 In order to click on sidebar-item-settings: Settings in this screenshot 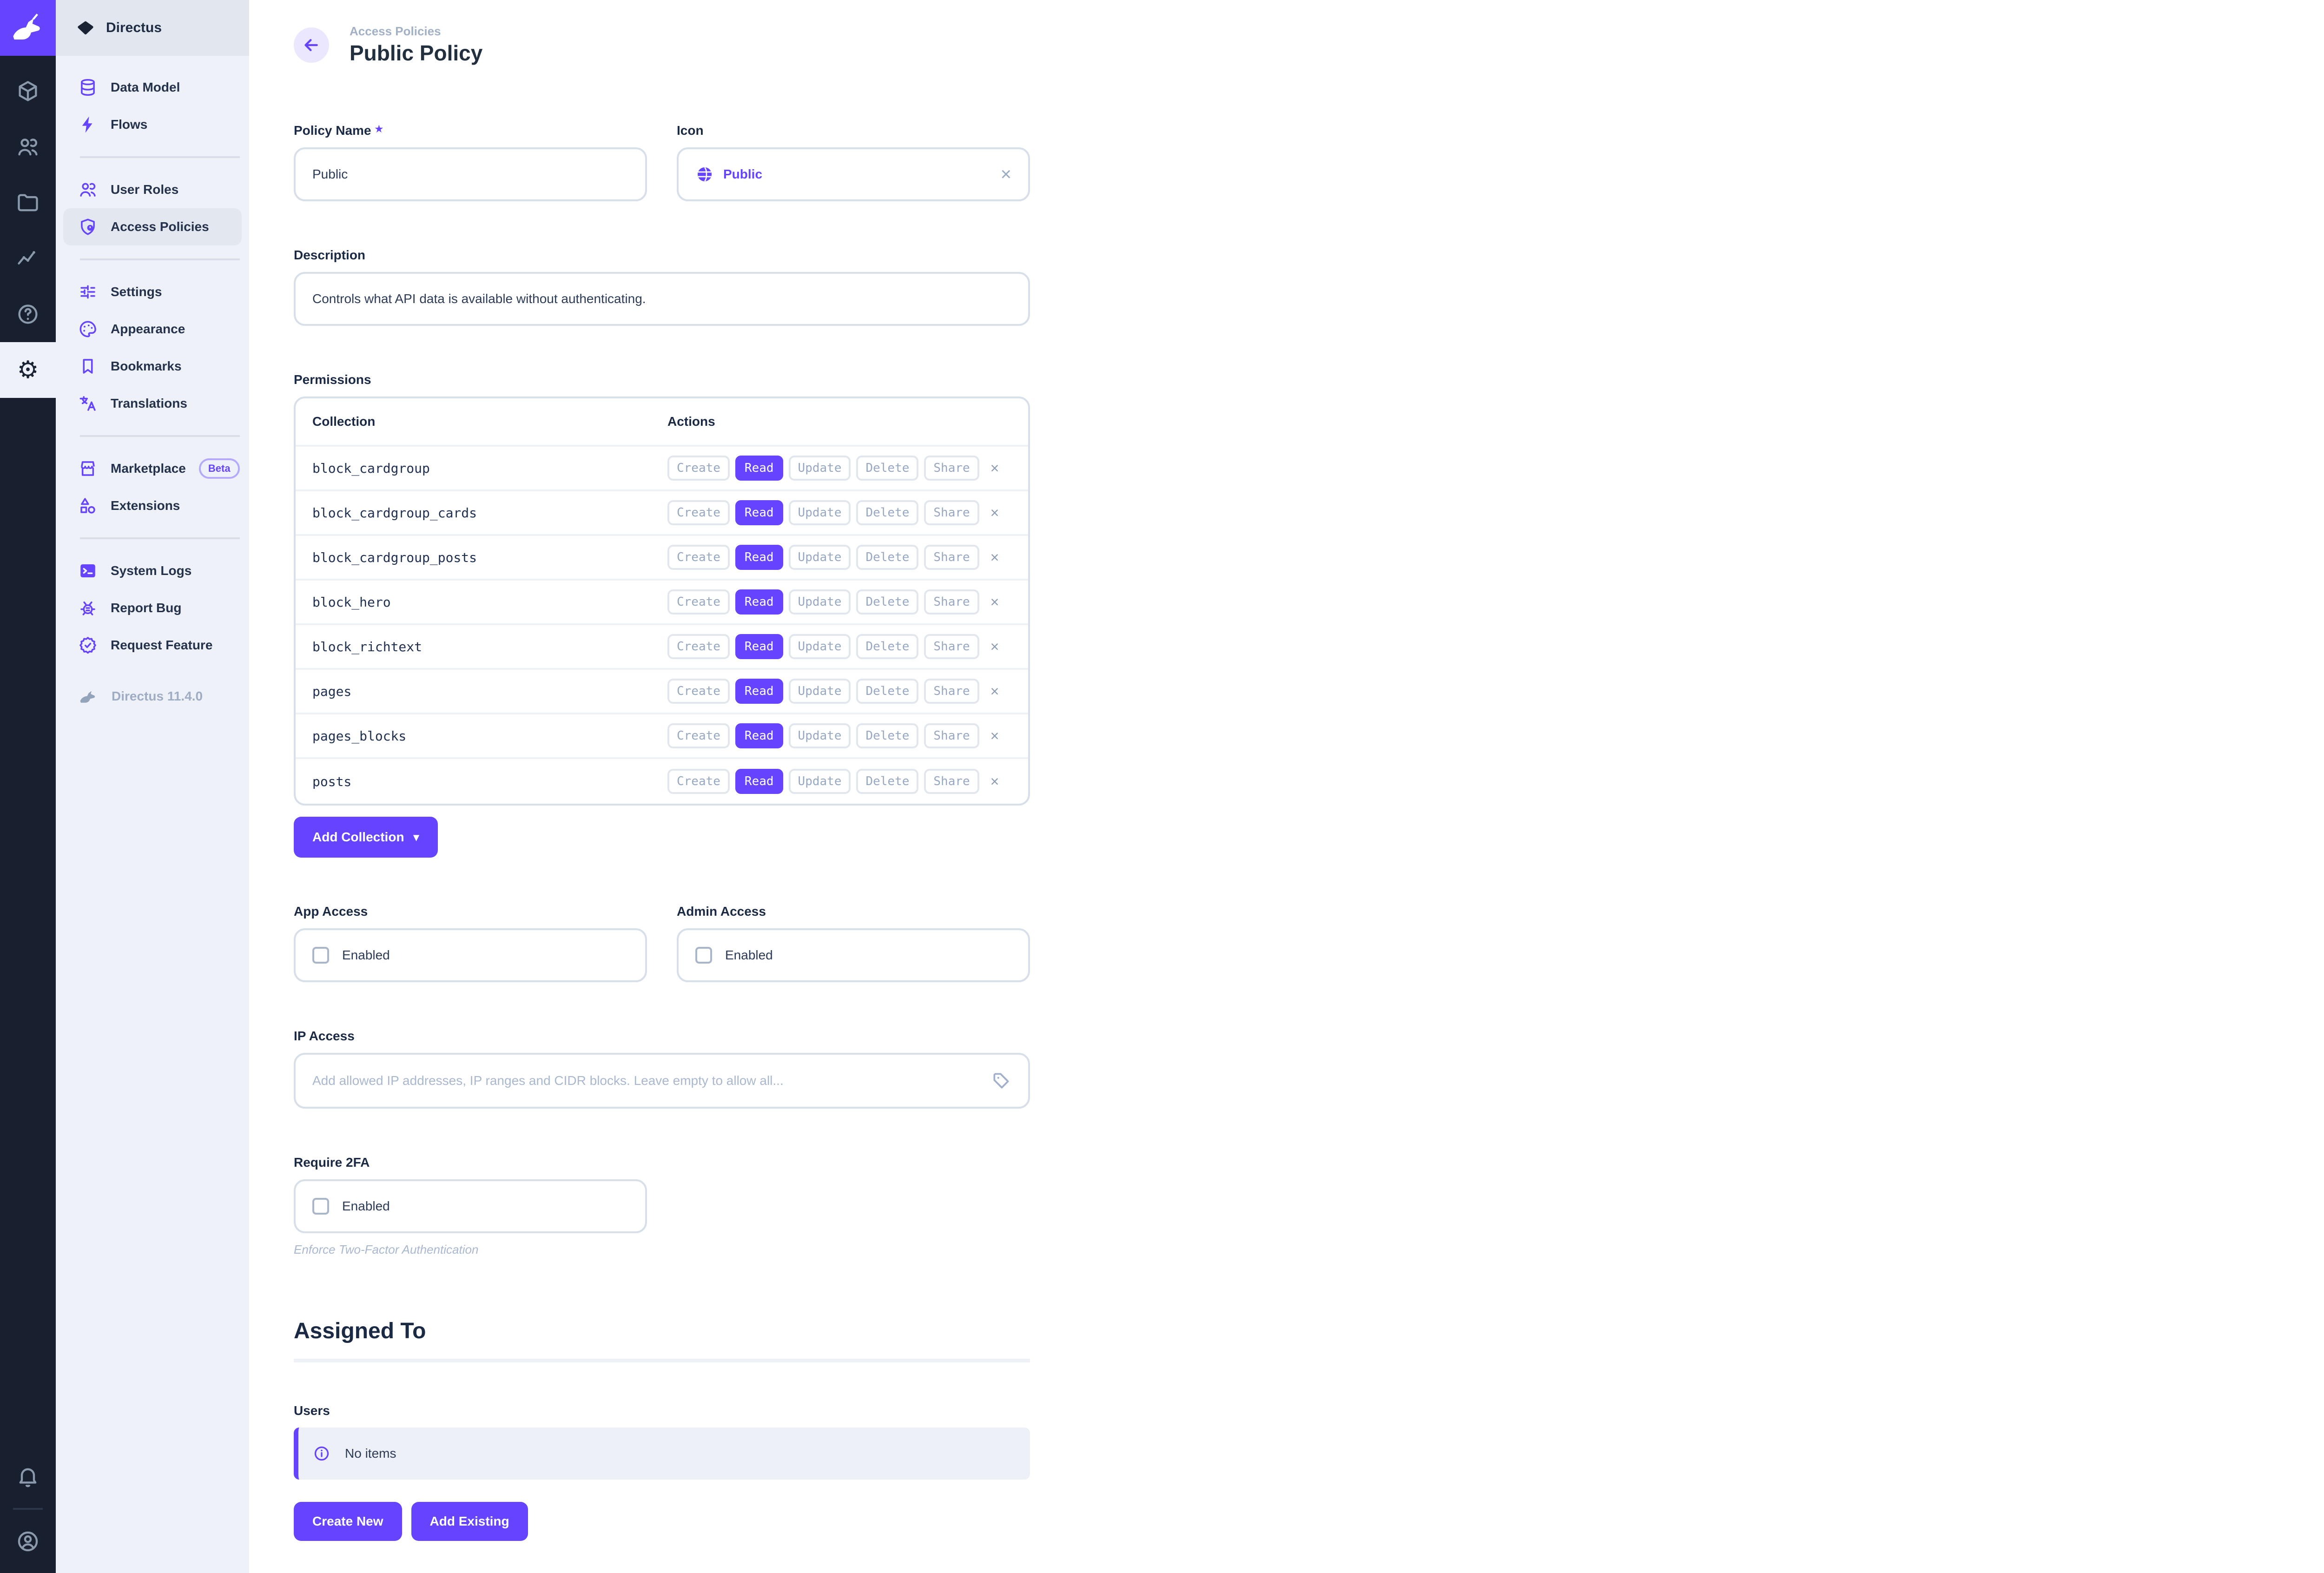, I will do `click(152, 292)`.